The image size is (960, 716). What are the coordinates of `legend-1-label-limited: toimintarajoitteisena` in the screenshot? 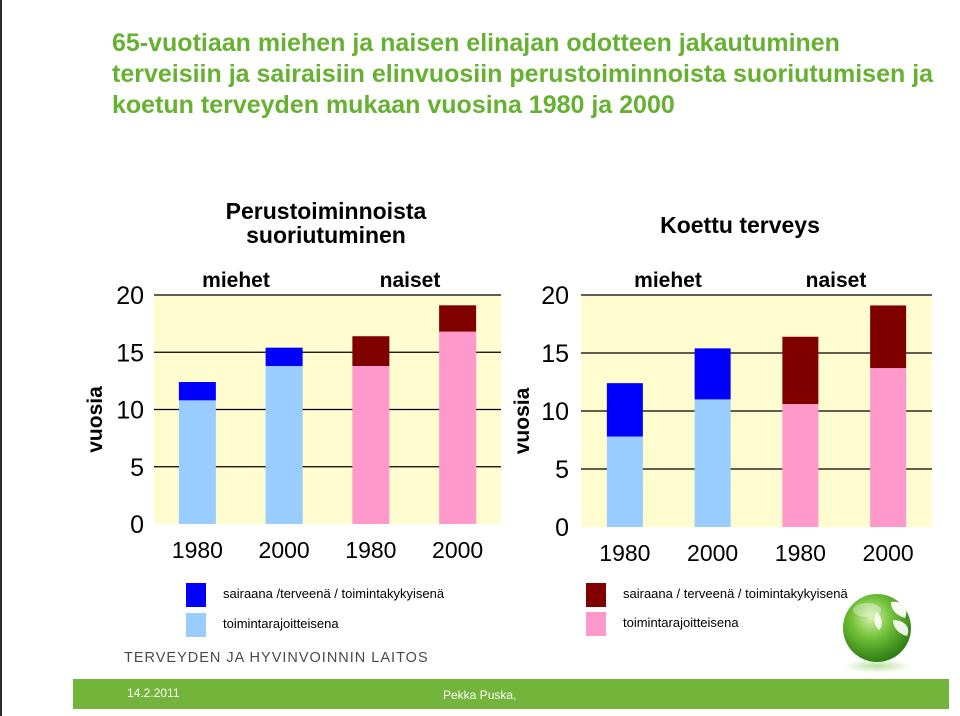 It's located at (281, 623).